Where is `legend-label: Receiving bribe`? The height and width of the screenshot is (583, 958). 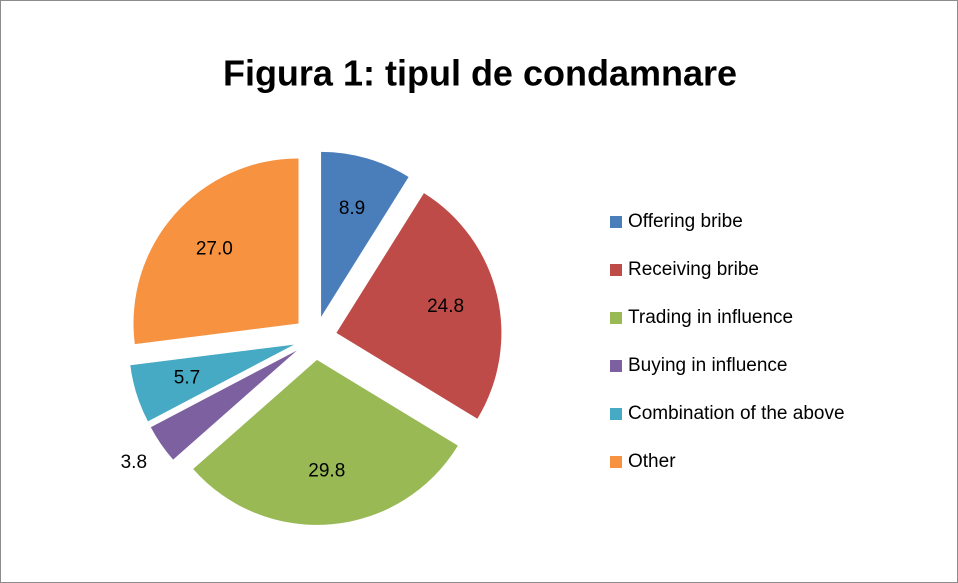 legend-label: Receiving bribe is located at coordinates (693, 269).